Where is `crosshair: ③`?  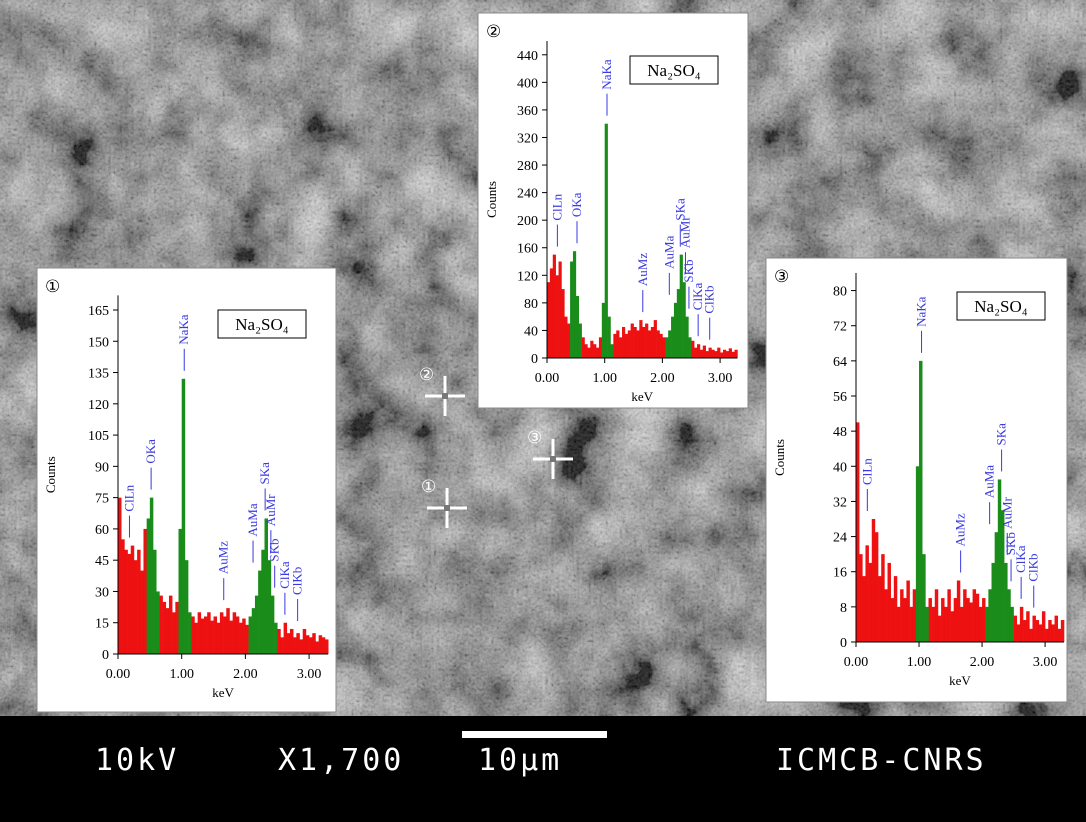 crosshair: ③ is located at coordinates (550, 453).